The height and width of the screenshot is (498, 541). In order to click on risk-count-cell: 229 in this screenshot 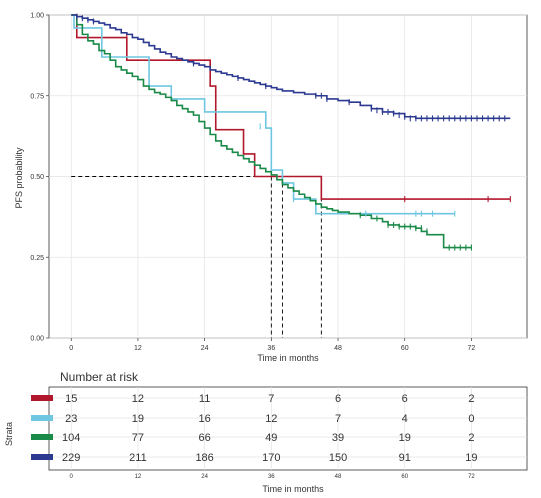, I will do `click(71, 458)`.